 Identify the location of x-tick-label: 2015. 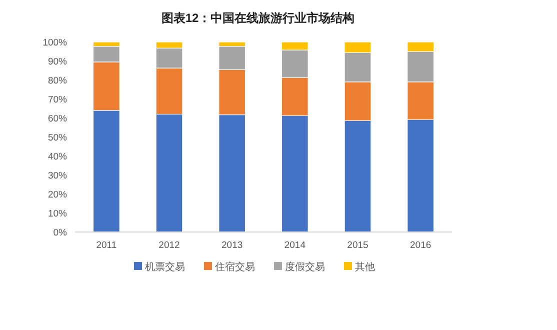
(357, 245).